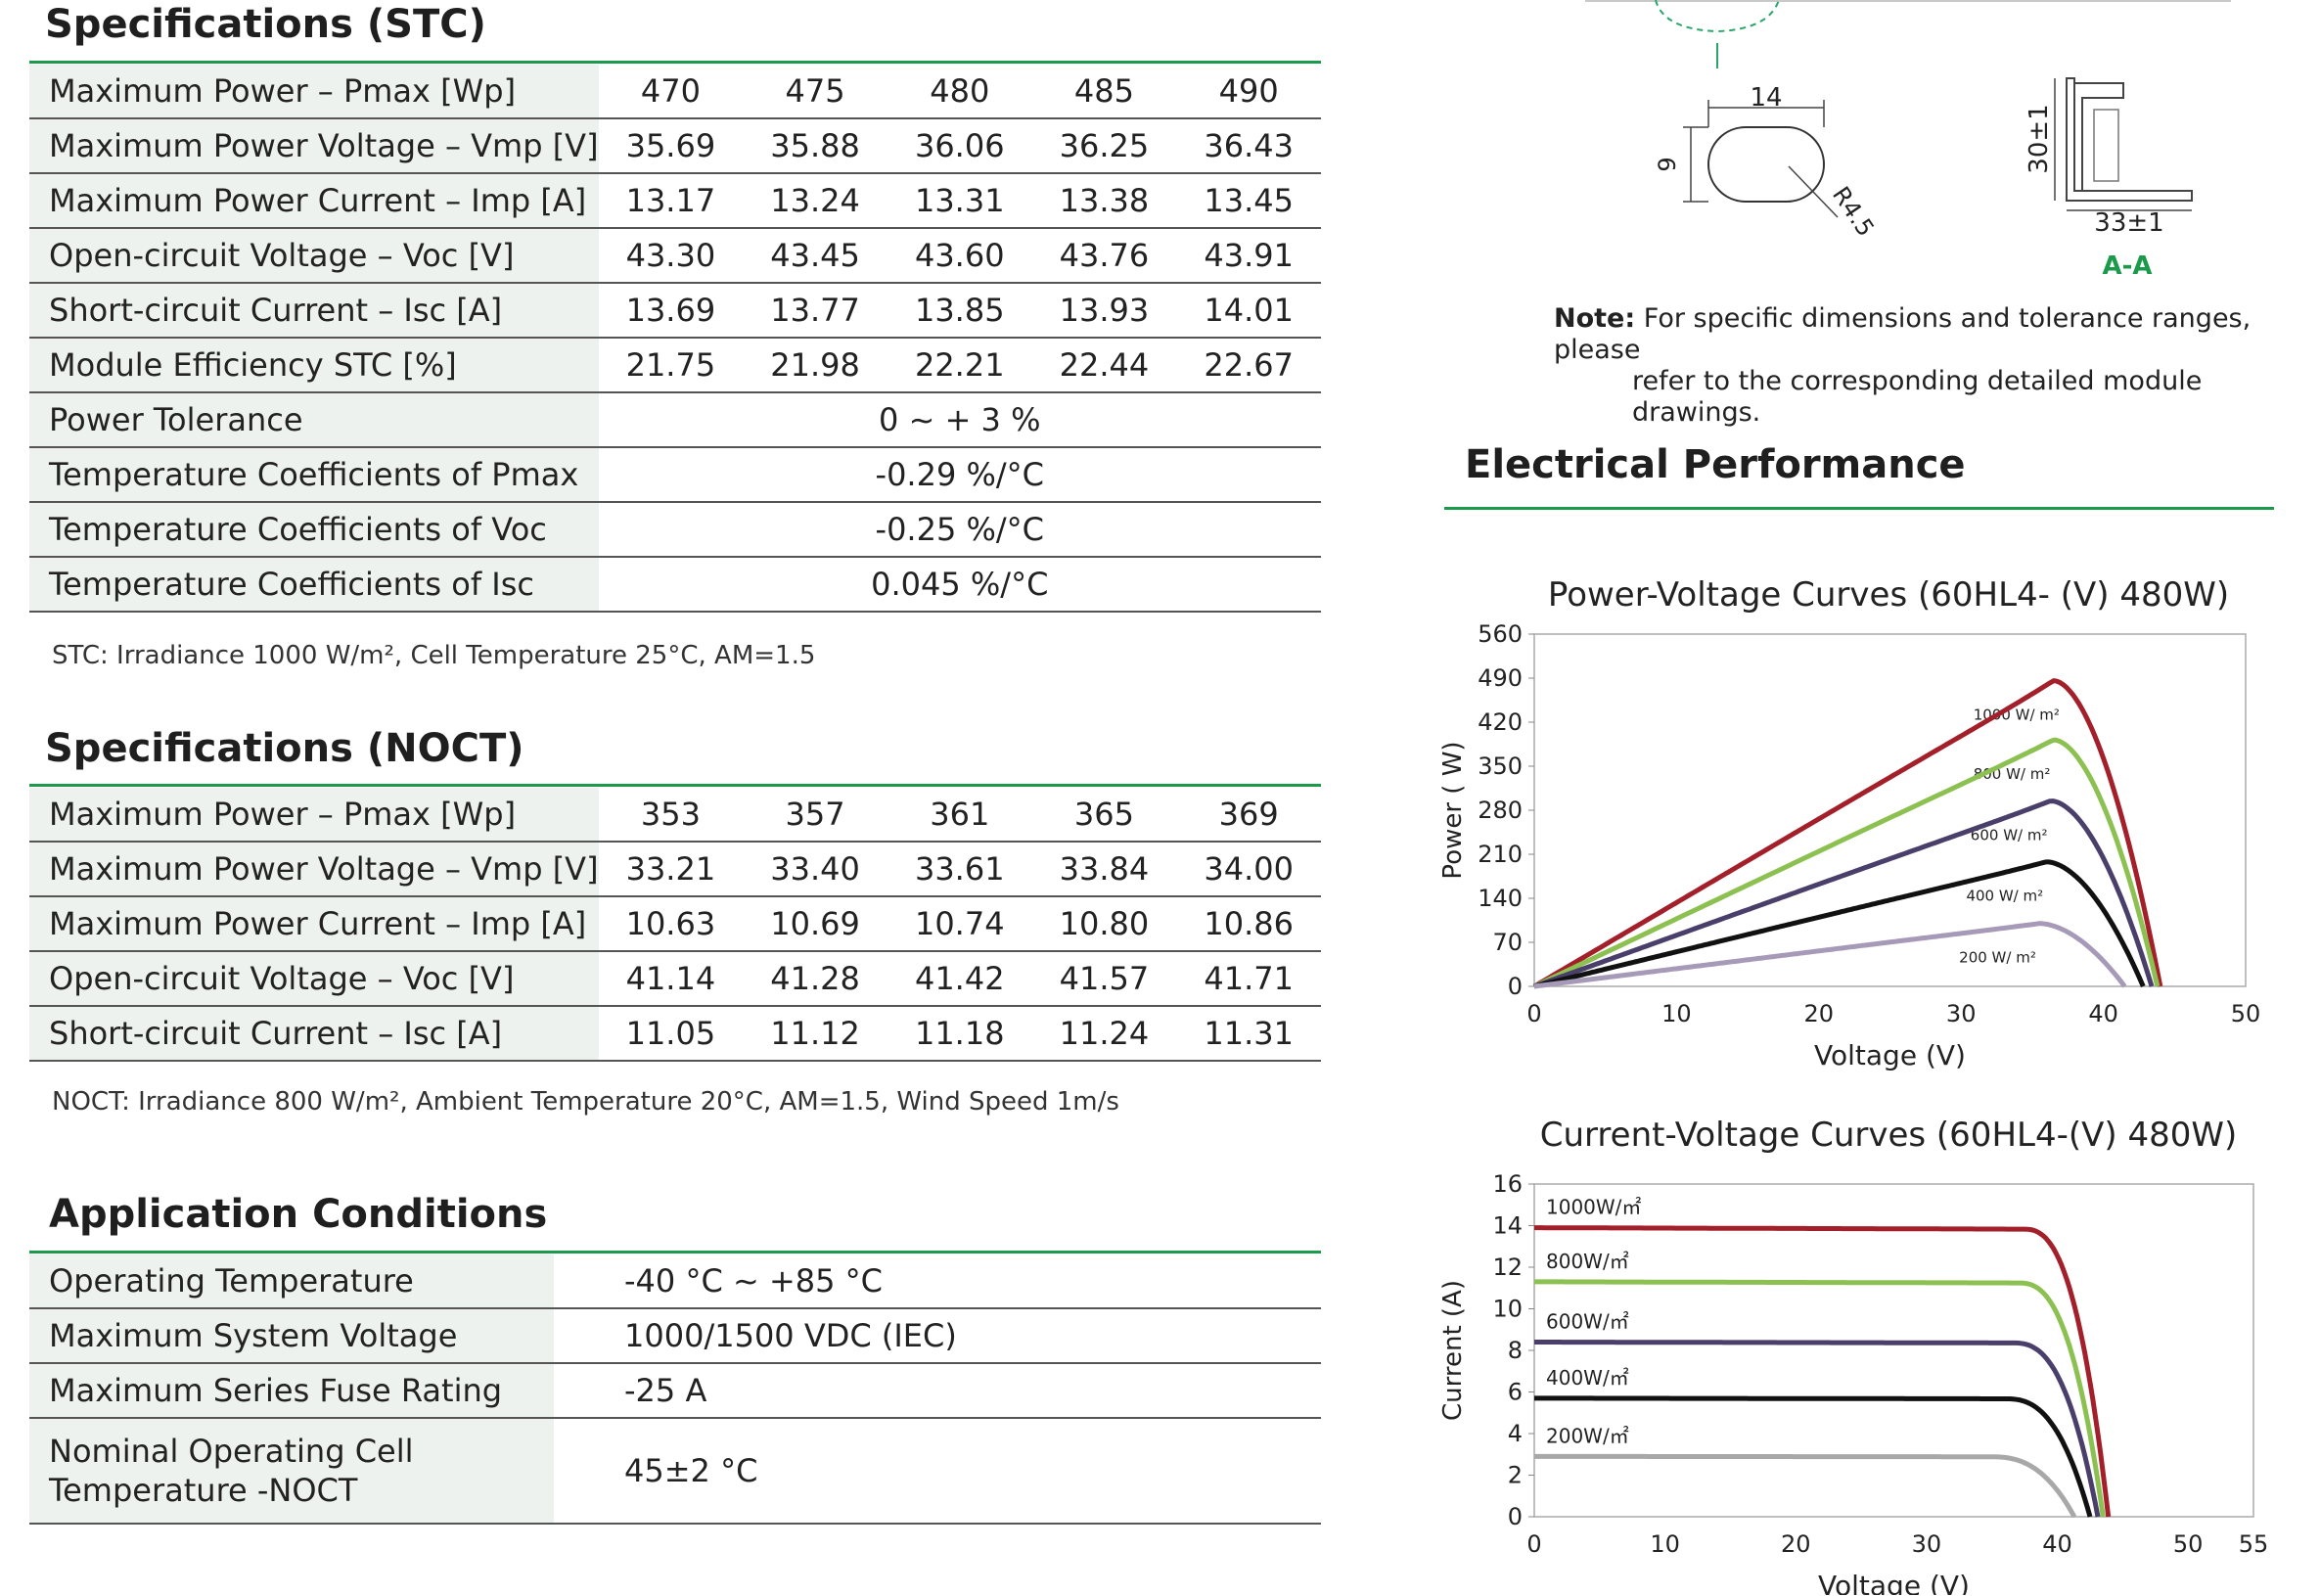  Describe the element at coordinates (671, 924) in the screenshot. I see `spec-value: 10.63` at that location.